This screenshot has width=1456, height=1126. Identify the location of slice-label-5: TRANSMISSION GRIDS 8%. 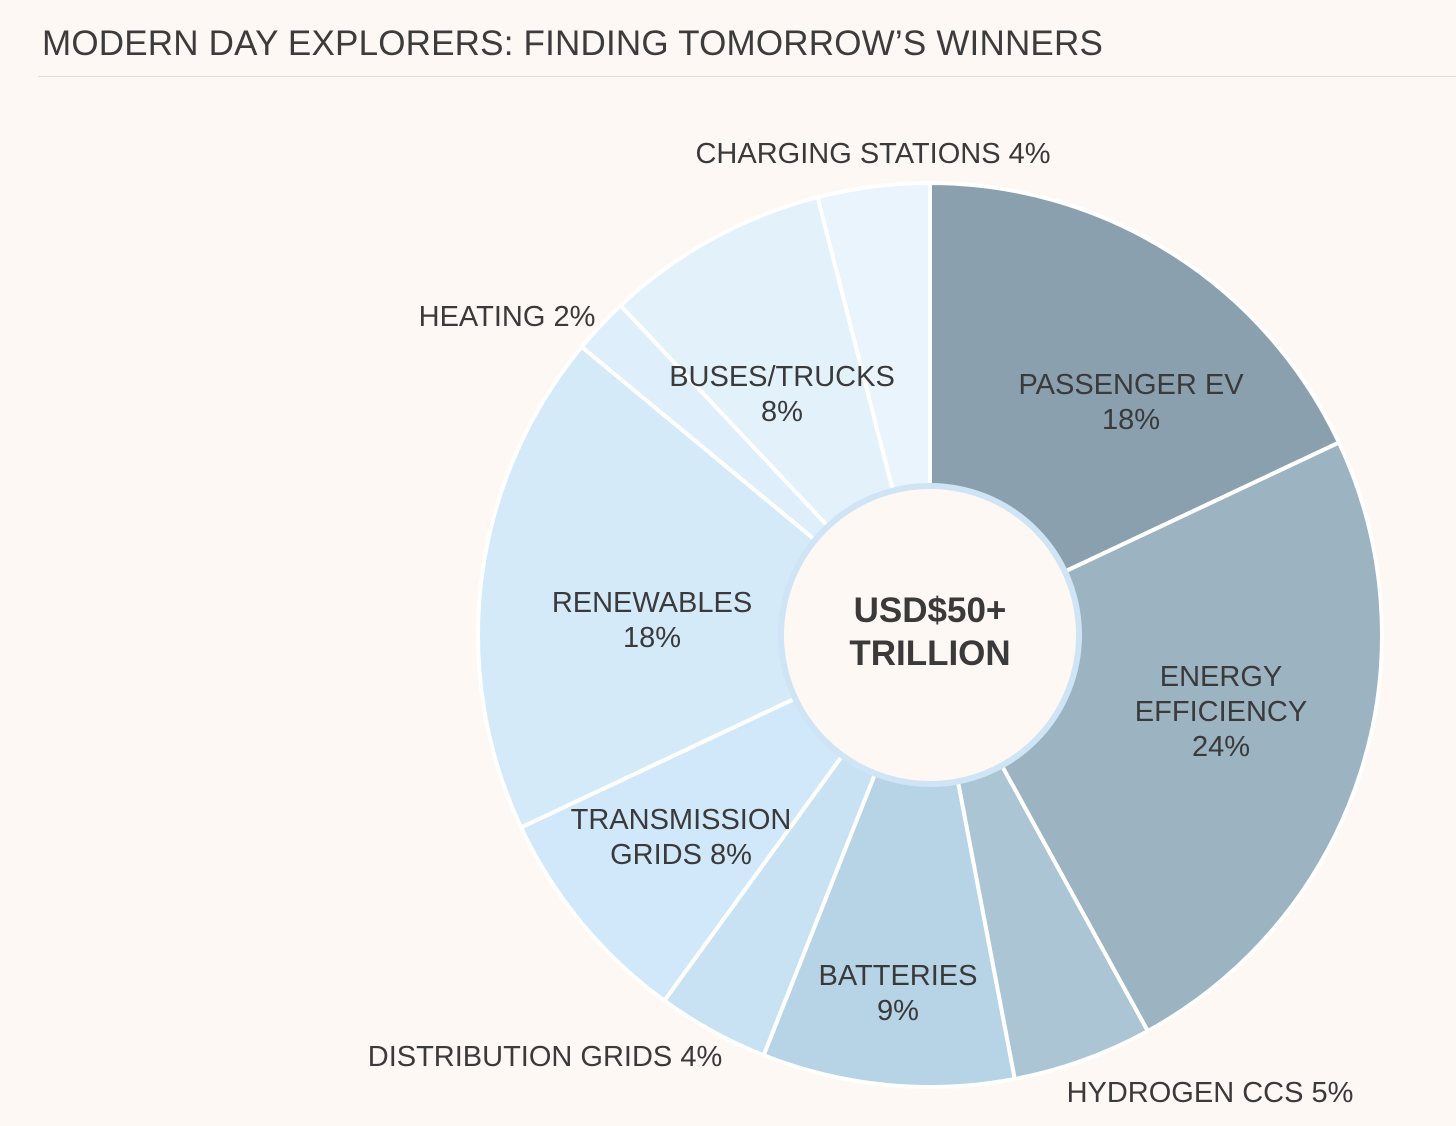
(681, 837).